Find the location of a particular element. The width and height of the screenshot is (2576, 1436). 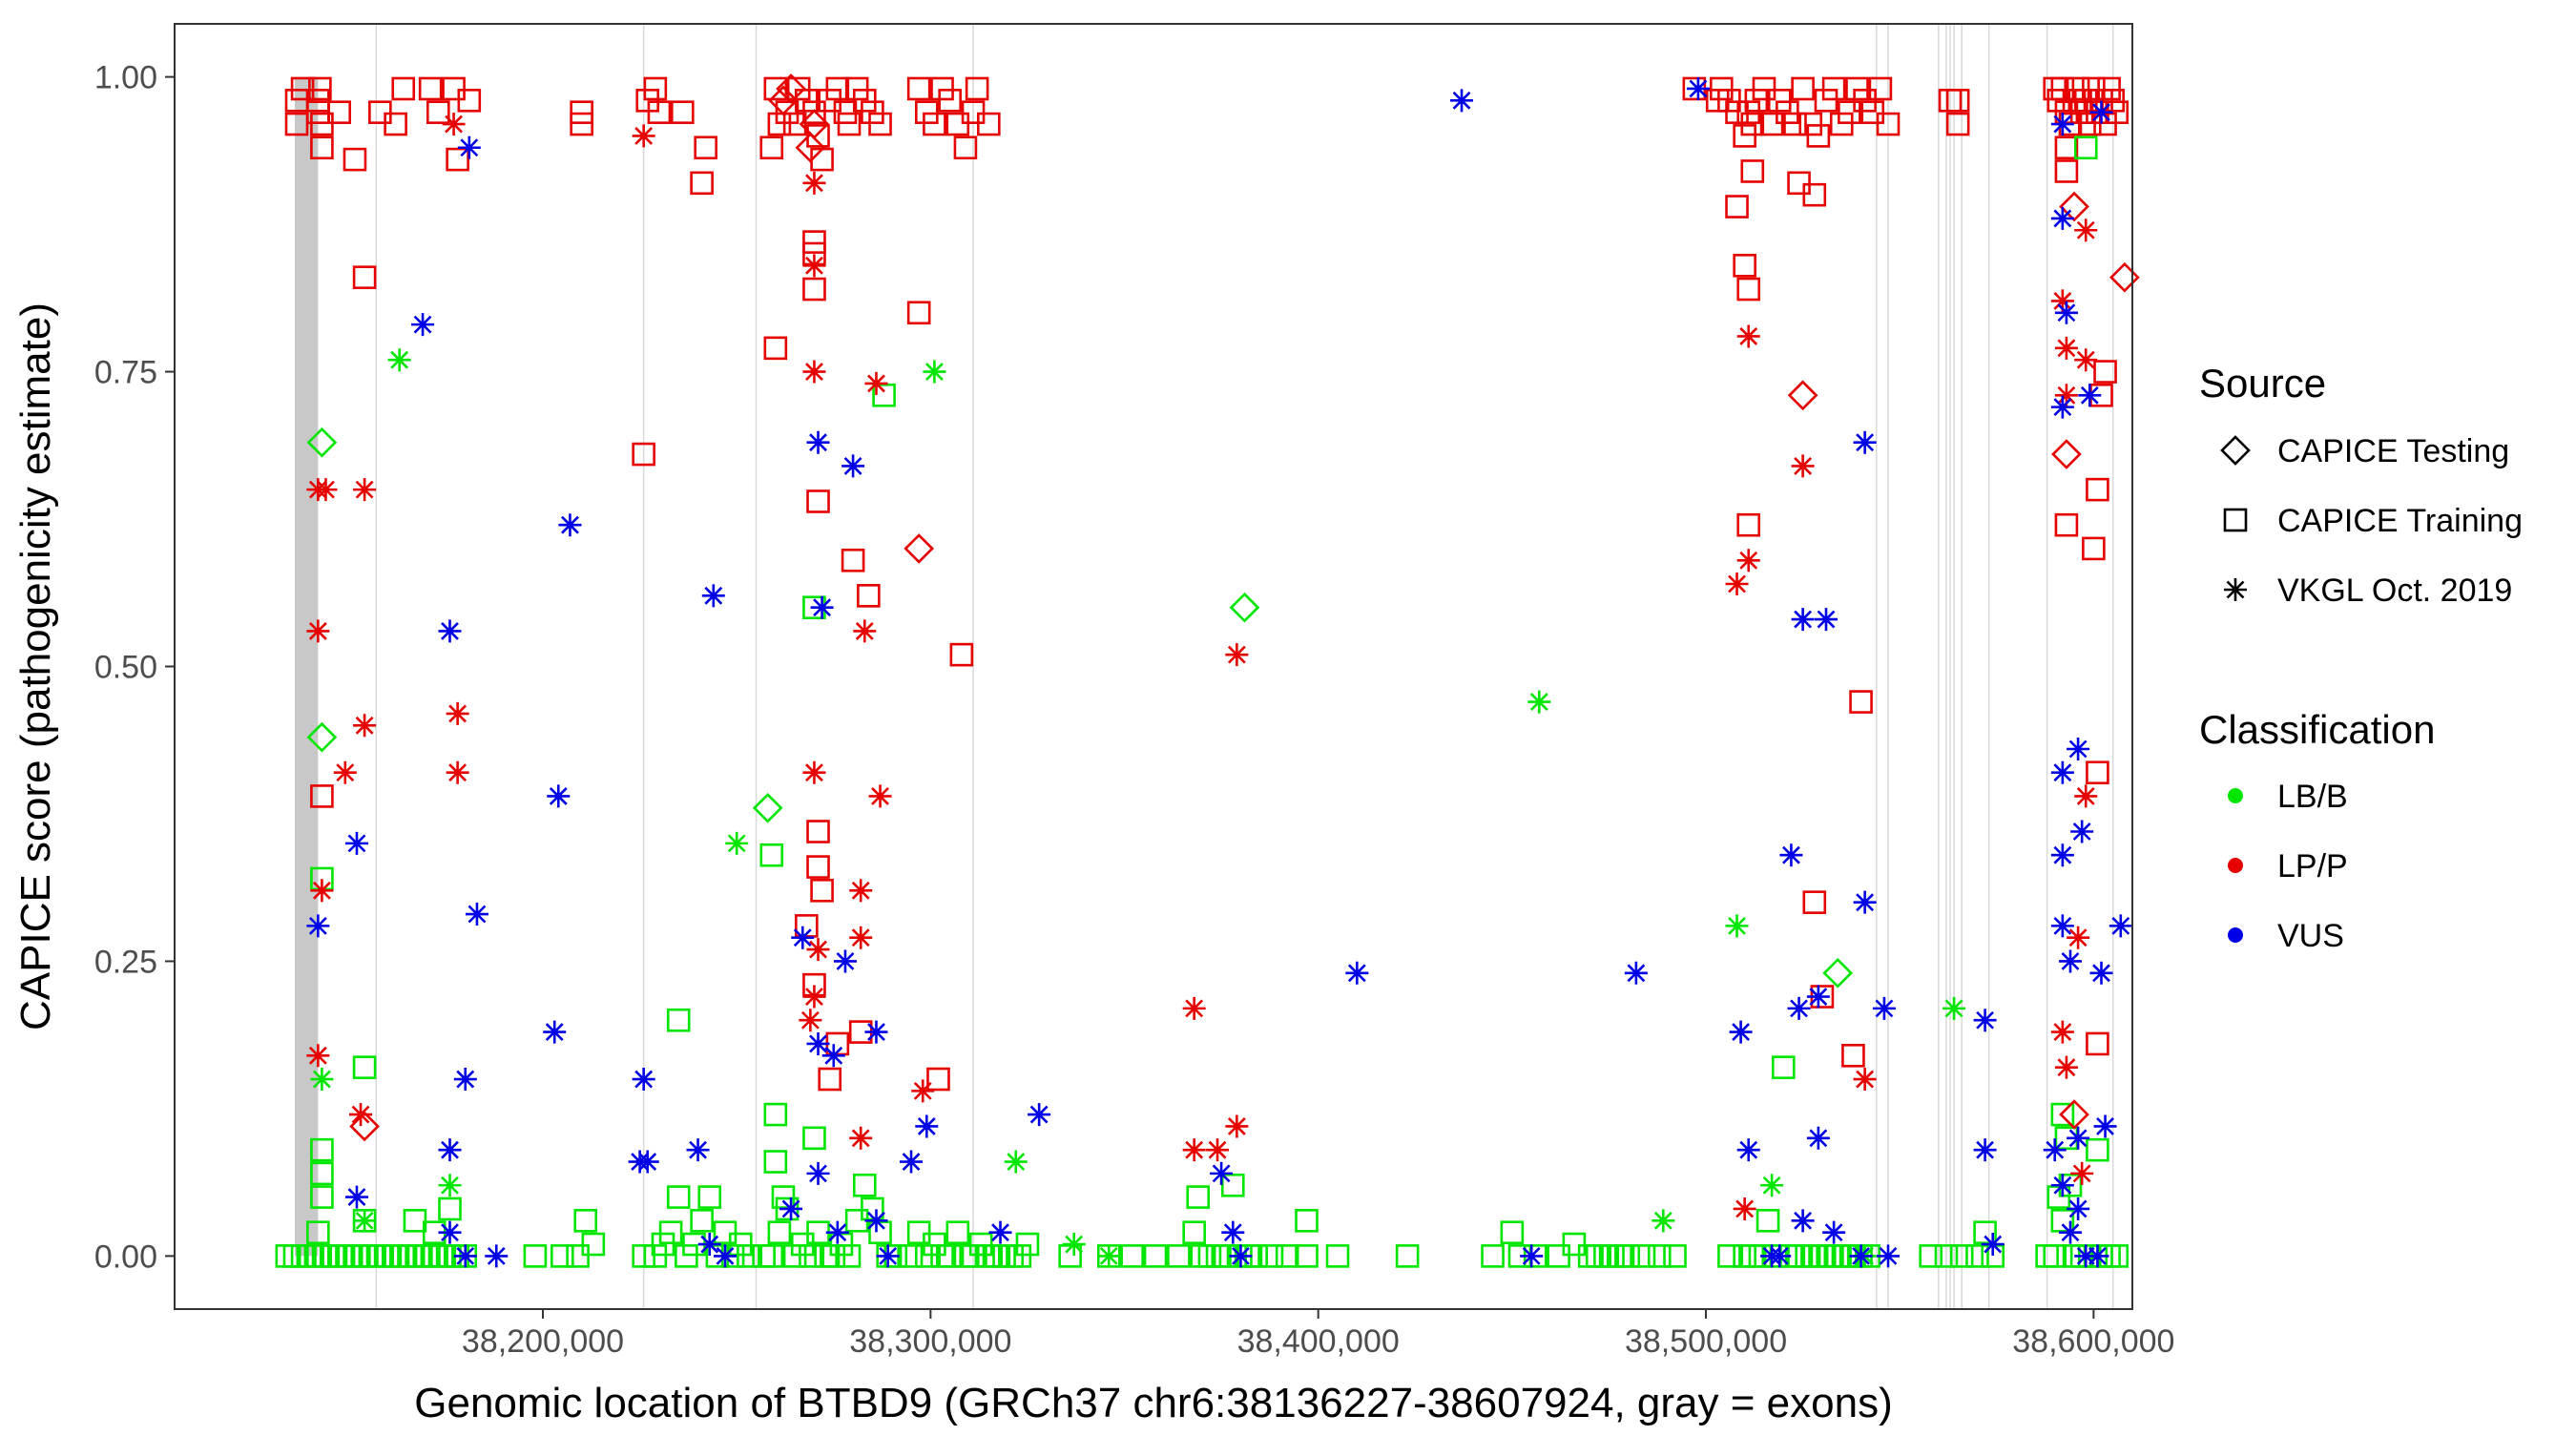

legend-source-label: CAPICE Testing is located at coordinates (2393, 451).